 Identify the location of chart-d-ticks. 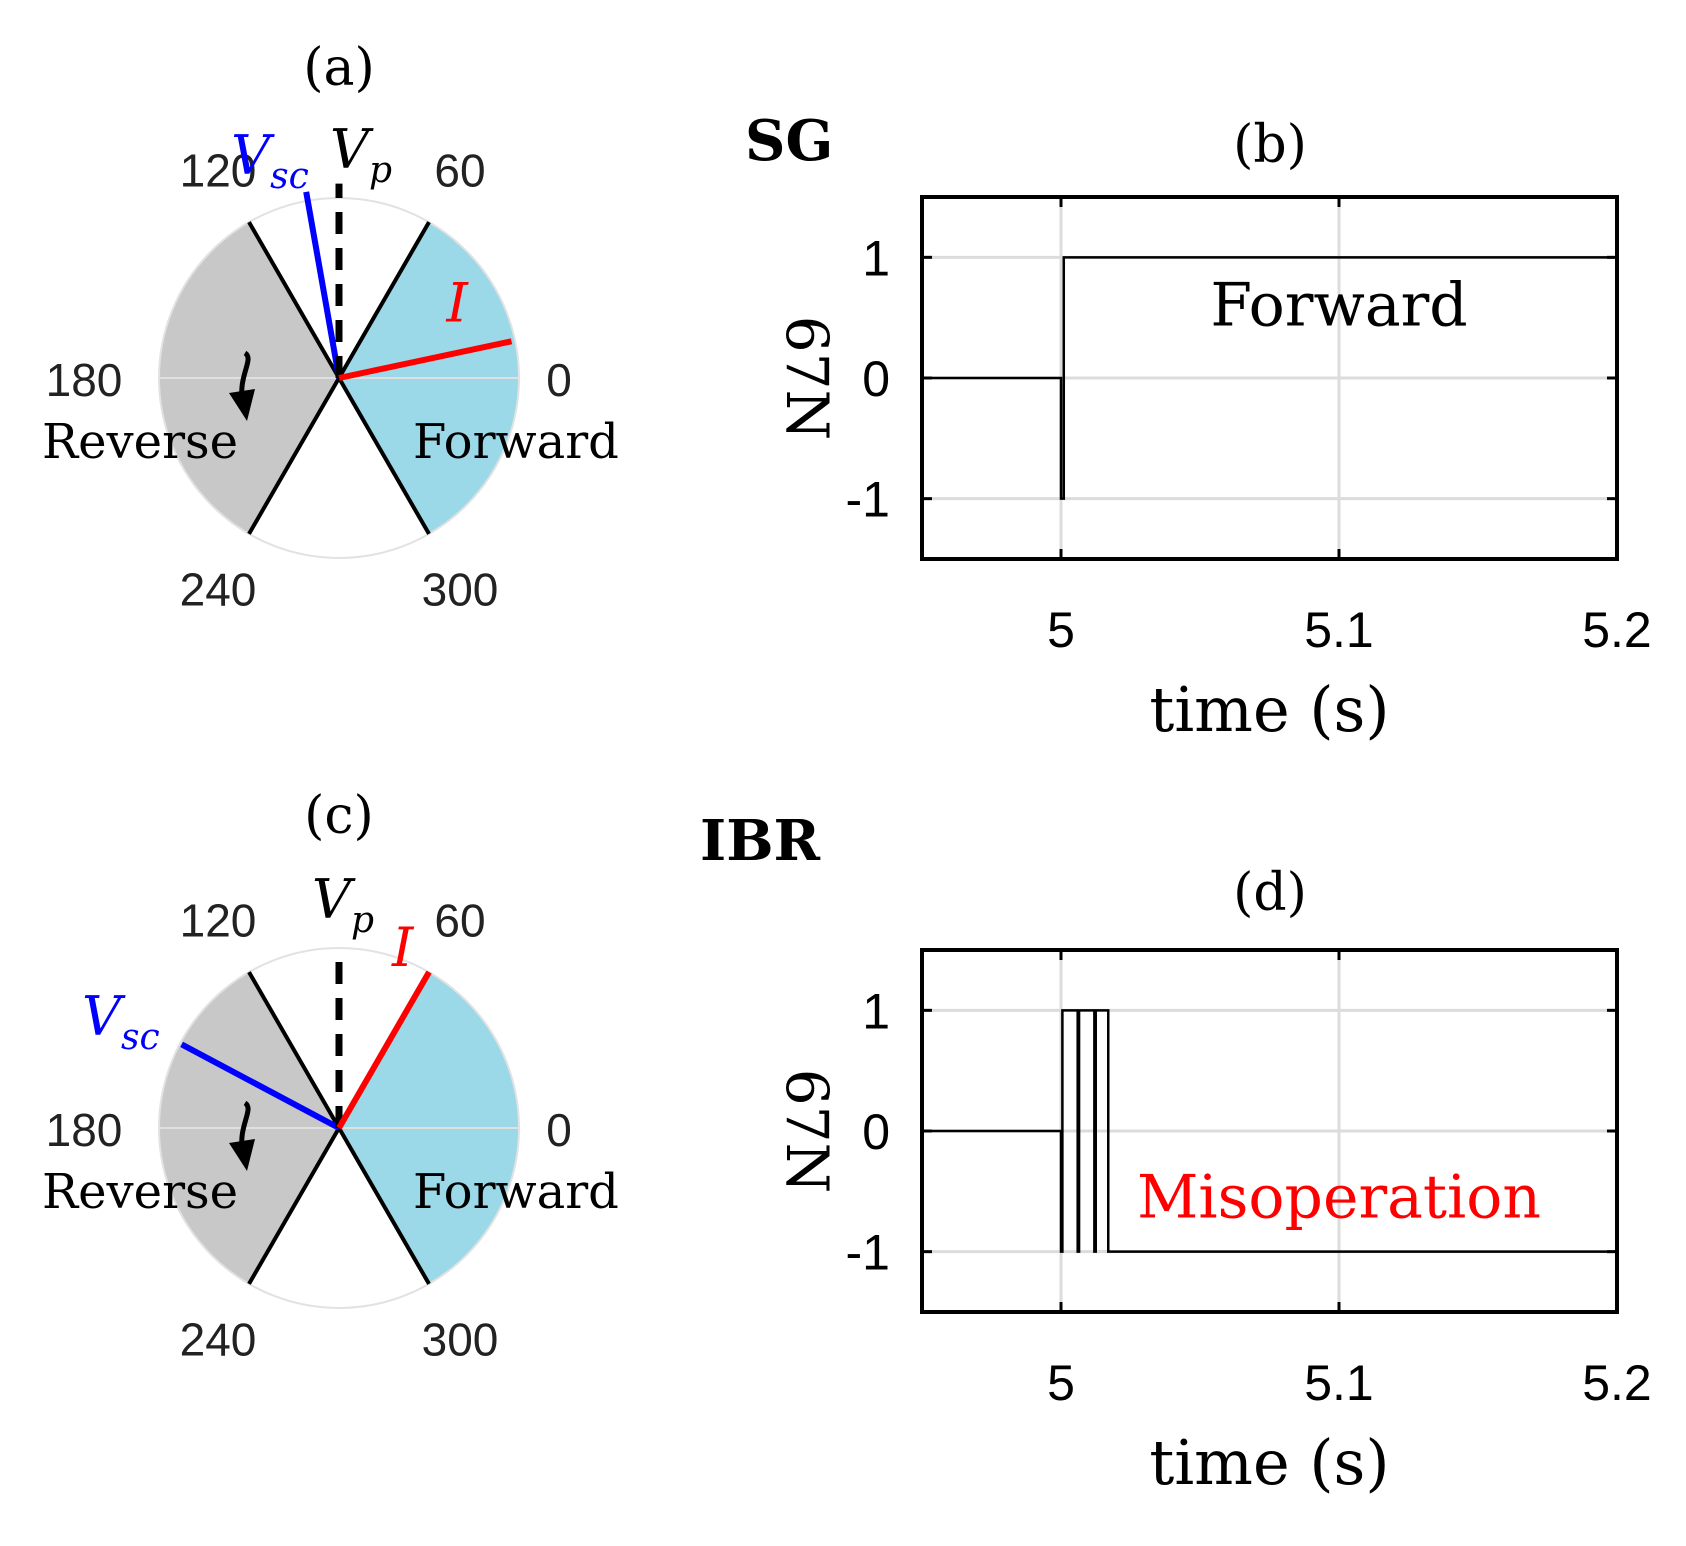
(1270, 1131).